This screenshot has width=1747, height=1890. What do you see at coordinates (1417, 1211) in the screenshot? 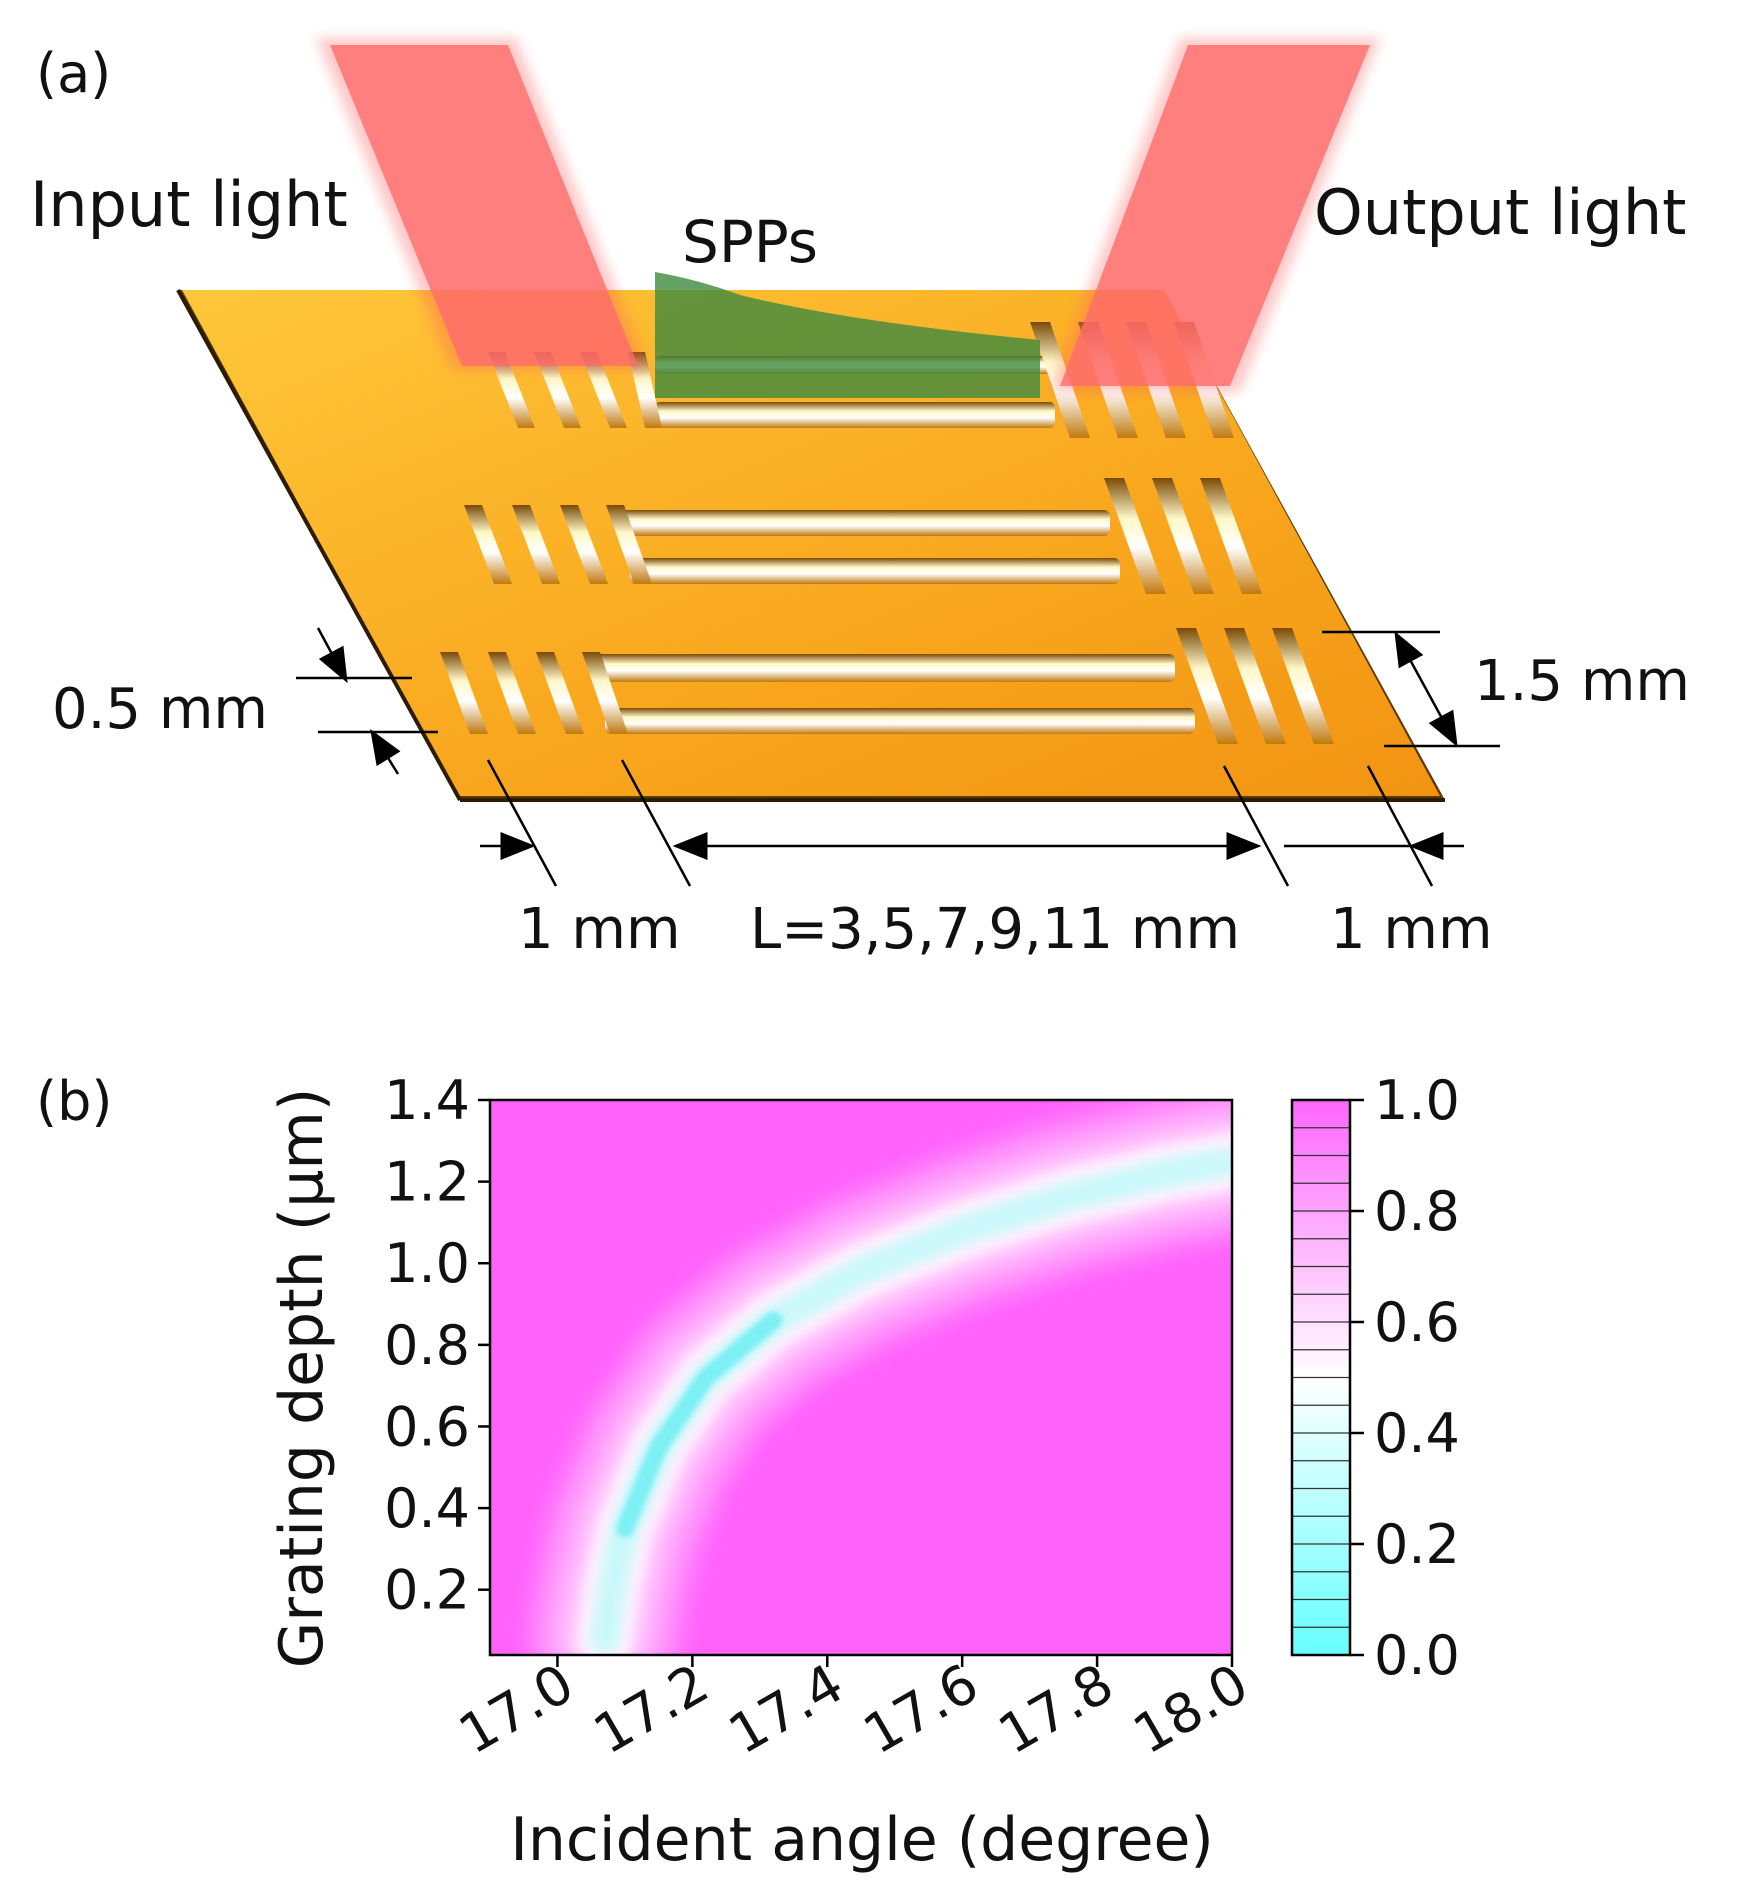
I see `colorbar-tick-label: 0.8` at bounding box center [1417, 1211].